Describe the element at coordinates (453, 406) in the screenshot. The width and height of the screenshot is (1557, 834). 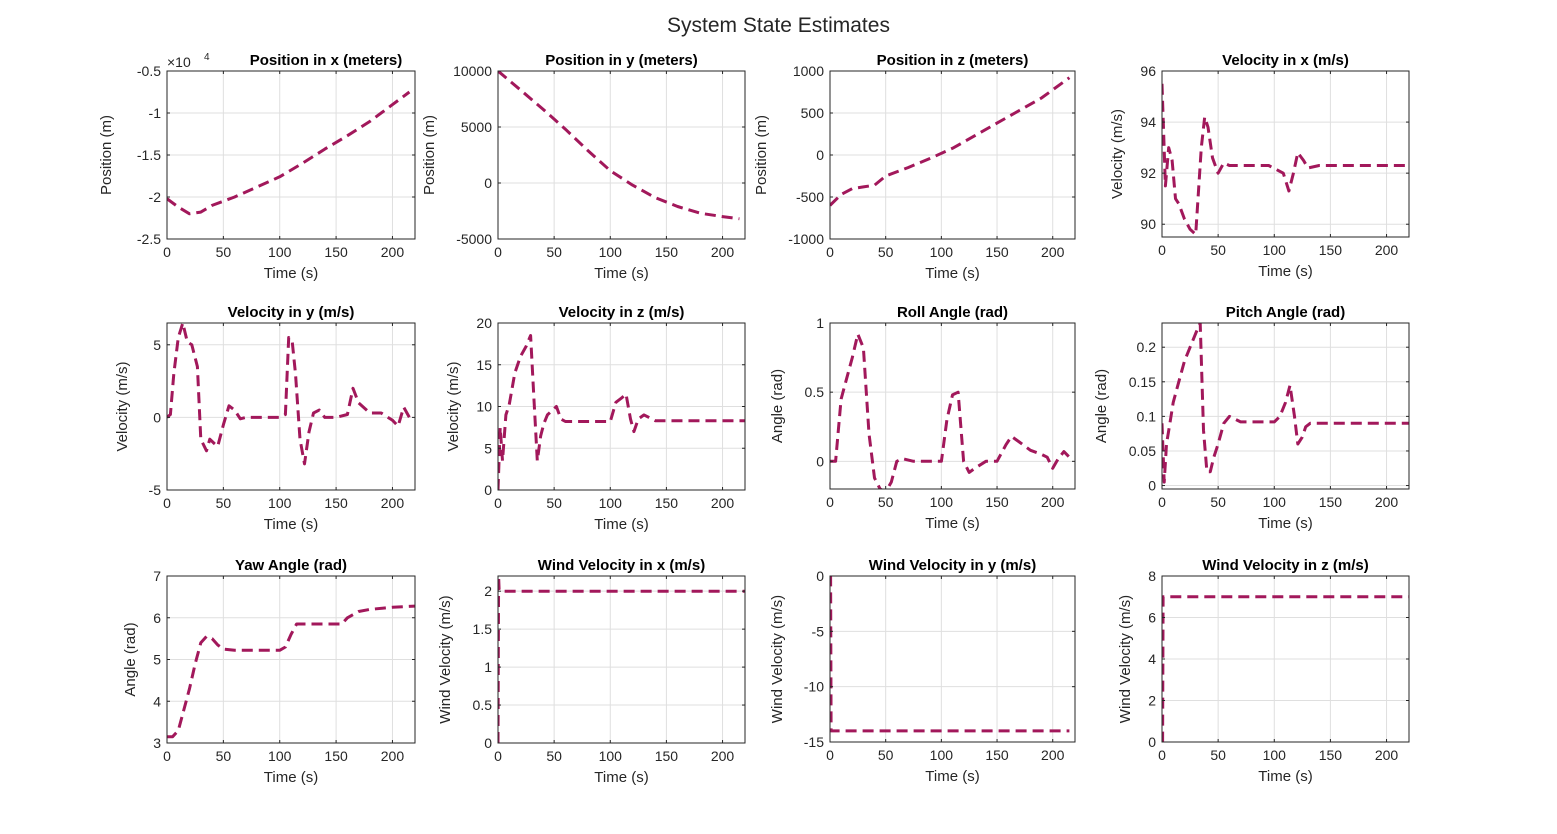
I see `y-axis-label: Velocity (m/s)` at that location.